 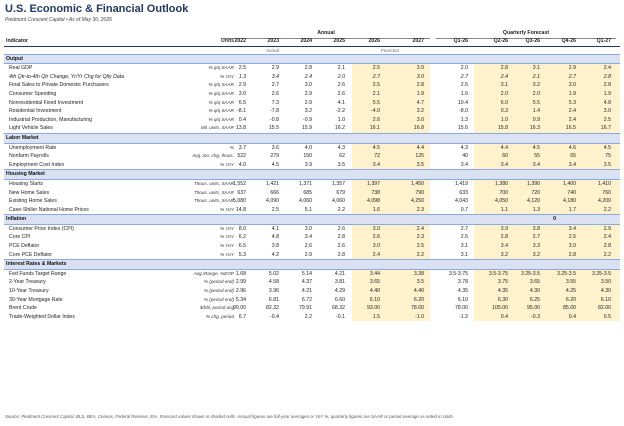 What do you see at coordinates (306, 273) in the screenshot?
I see `actual-value: 5.14` at bounding box center [306, 273].